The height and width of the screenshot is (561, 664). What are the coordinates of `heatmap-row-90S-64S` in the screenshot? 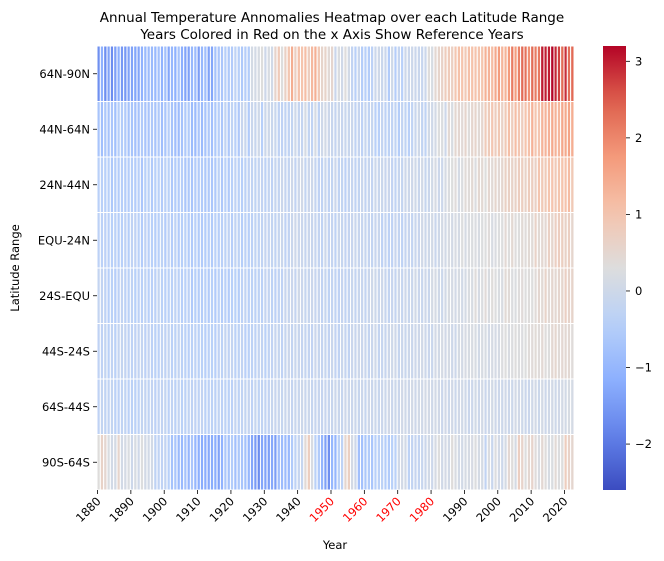 It's located at (335, 462).